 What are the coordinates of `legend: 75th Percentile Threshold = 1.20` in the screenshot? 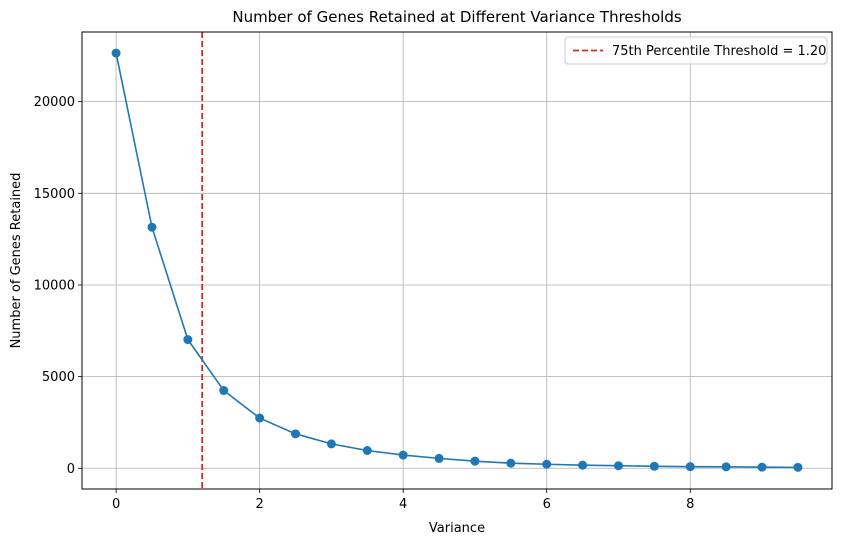 It's located at (696, 50).